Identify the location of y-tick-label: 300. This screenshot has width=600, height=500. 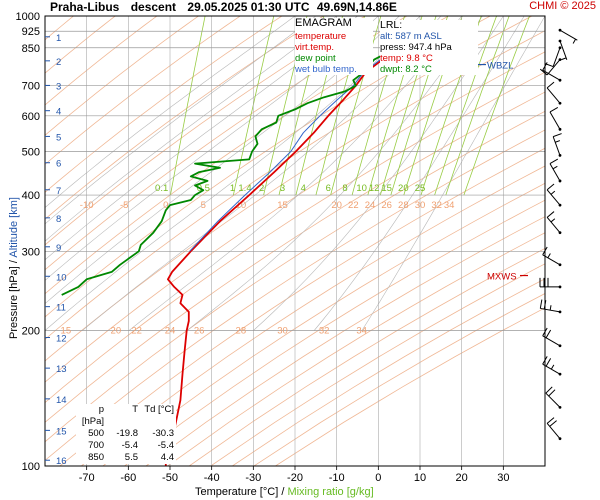
(31, 252).